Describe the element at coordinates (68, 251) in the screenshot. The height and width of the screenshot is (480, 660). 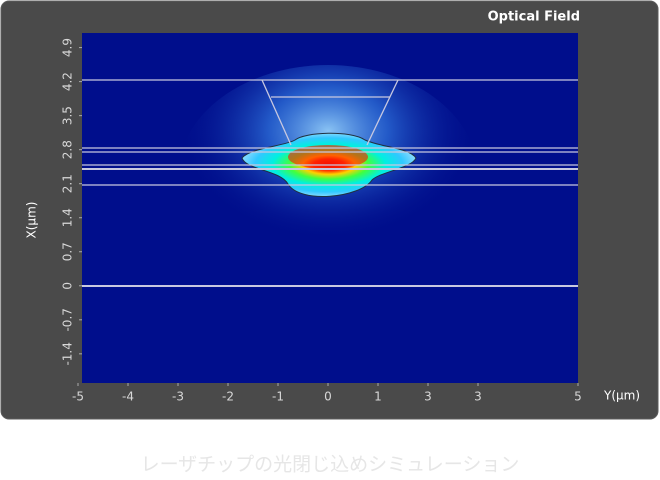
I see `y-tick-label: 0.7` at that location.